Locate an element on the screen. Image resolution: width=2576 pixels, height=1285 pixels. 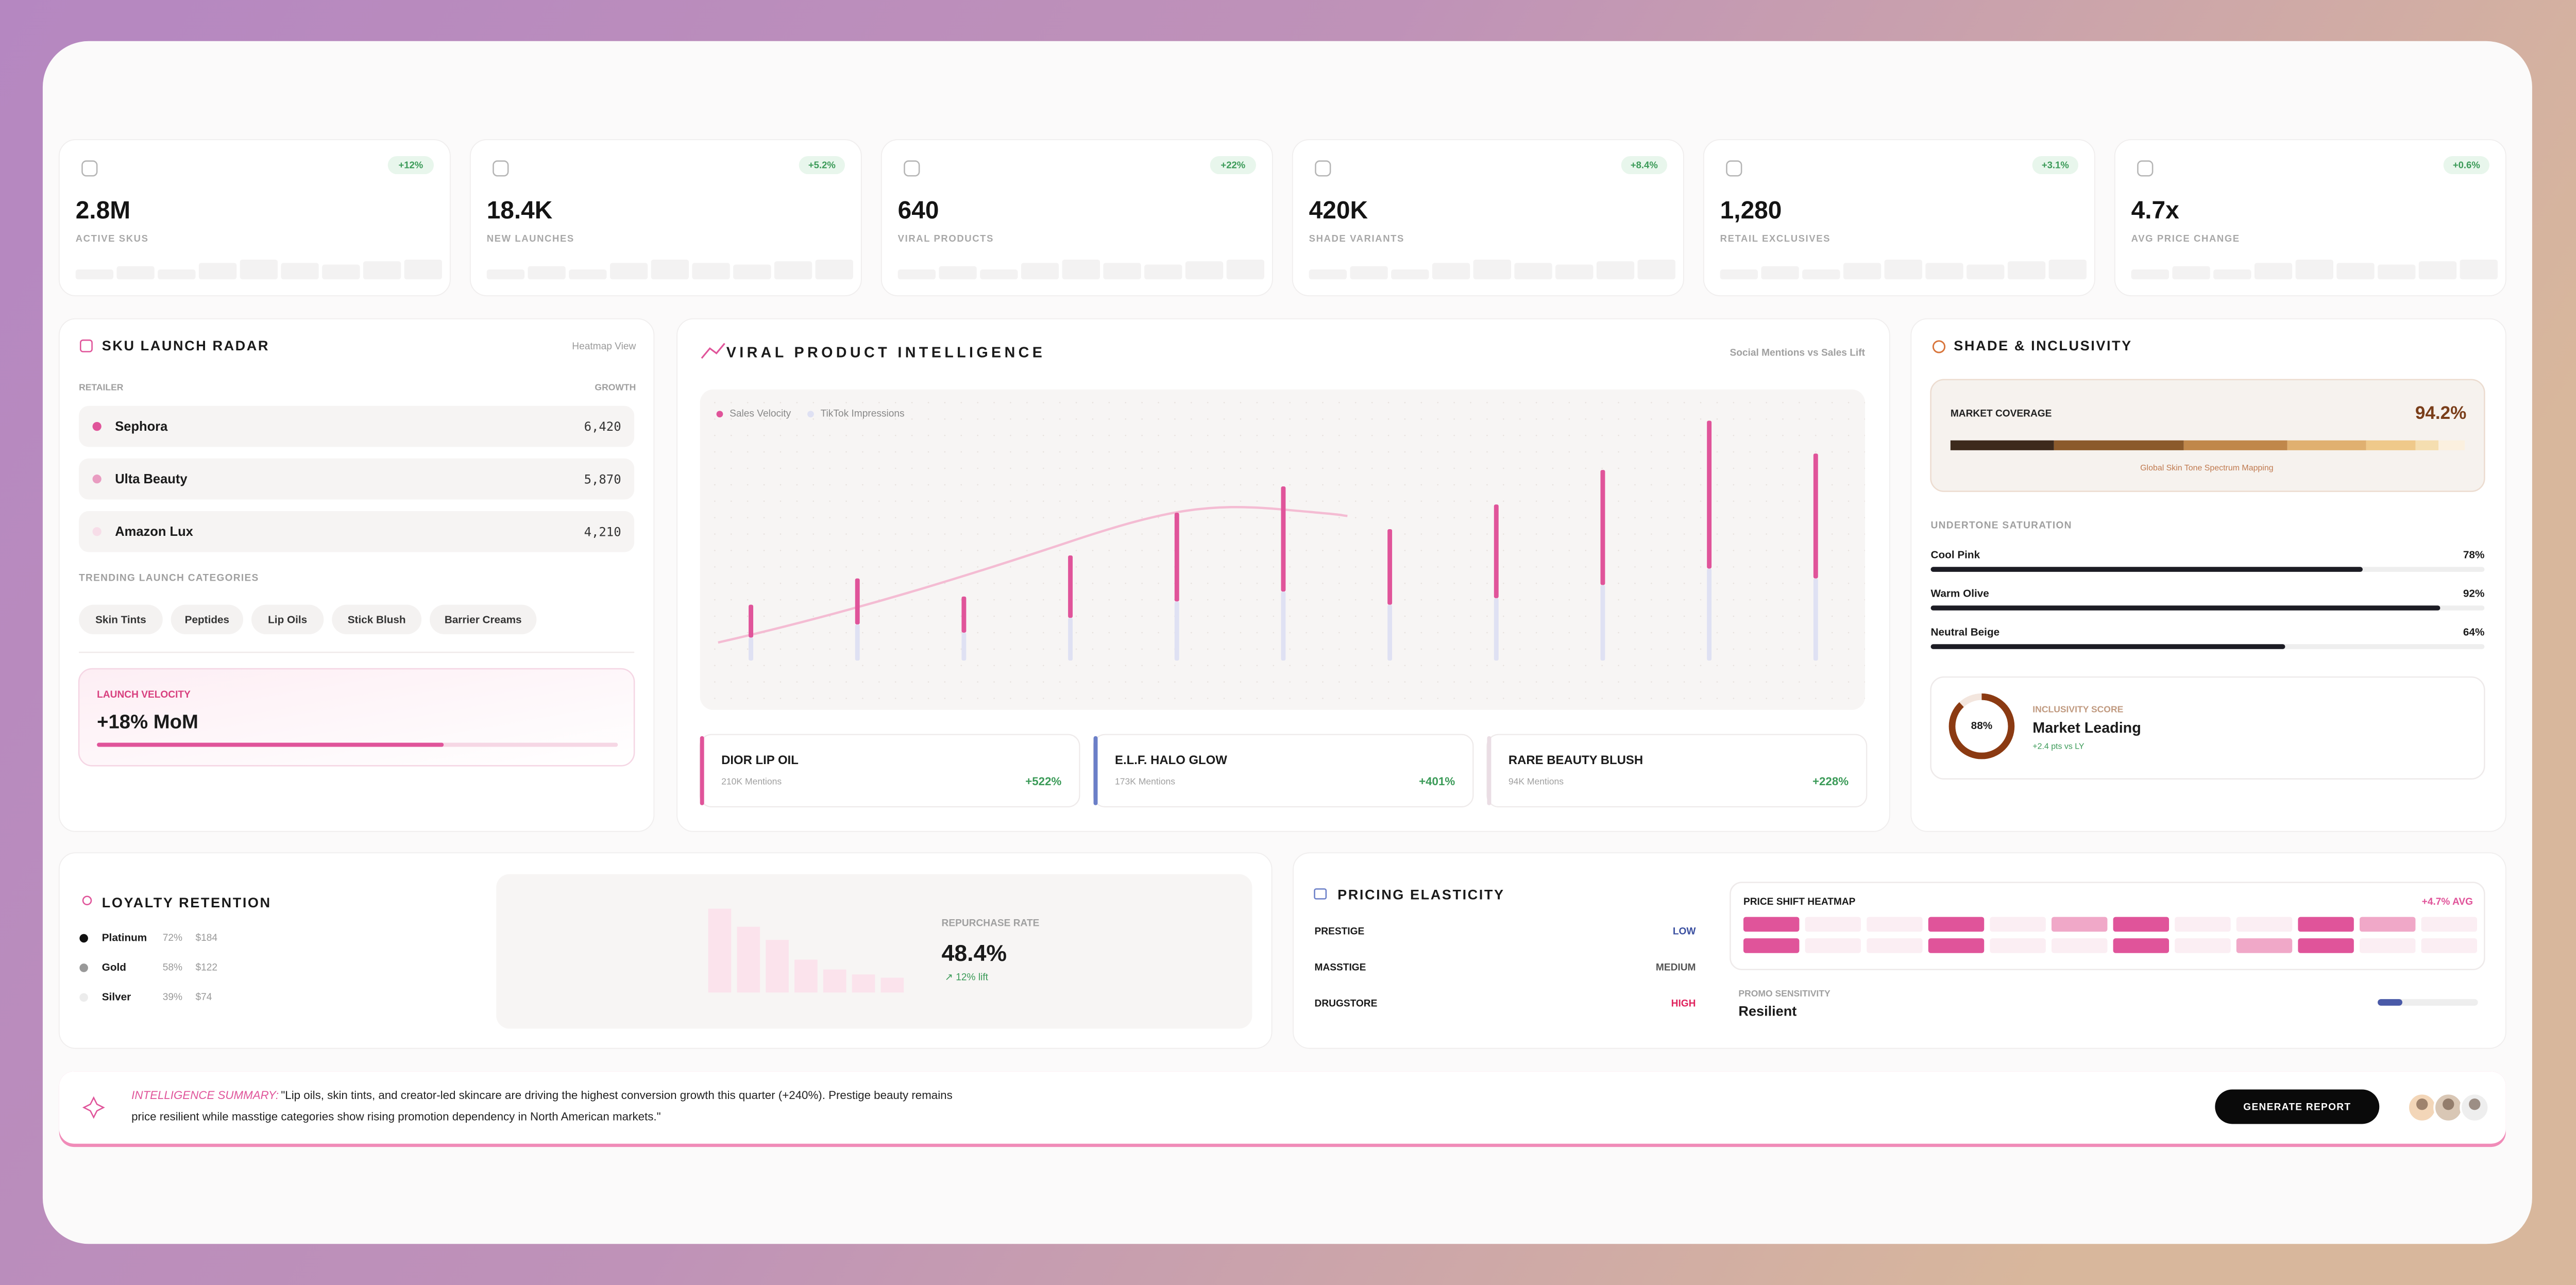
kpi-change: +12% is located at coordinates (410, 164).